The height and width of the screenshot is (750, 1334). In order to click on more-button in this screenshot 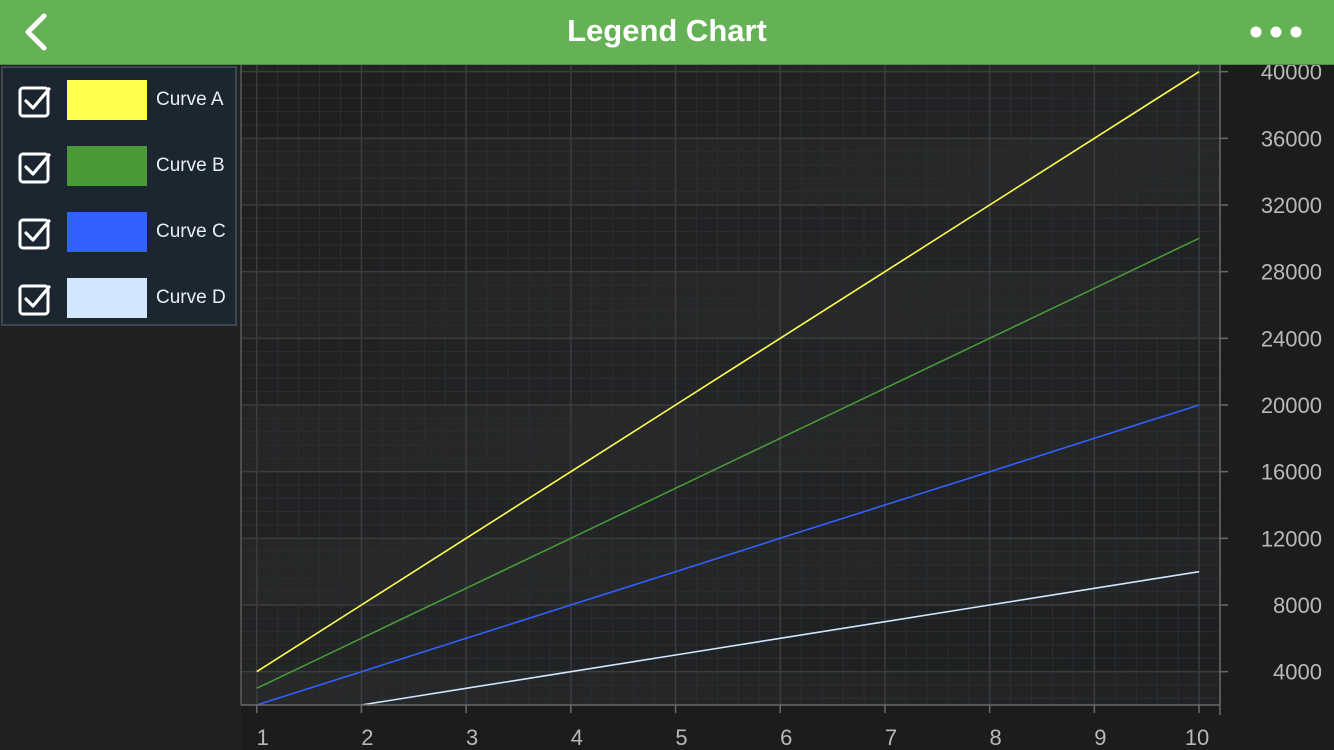, I will do `click(1278, 32)`.